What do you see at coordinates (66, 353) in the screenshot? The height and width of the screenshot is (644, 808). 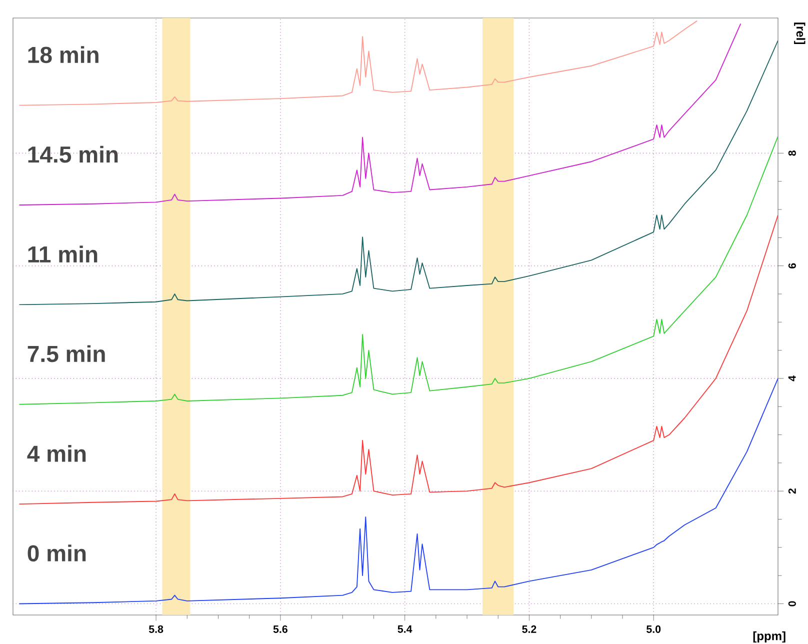 I see `series-label: 7.5 min` at bounding box center [66, 353].